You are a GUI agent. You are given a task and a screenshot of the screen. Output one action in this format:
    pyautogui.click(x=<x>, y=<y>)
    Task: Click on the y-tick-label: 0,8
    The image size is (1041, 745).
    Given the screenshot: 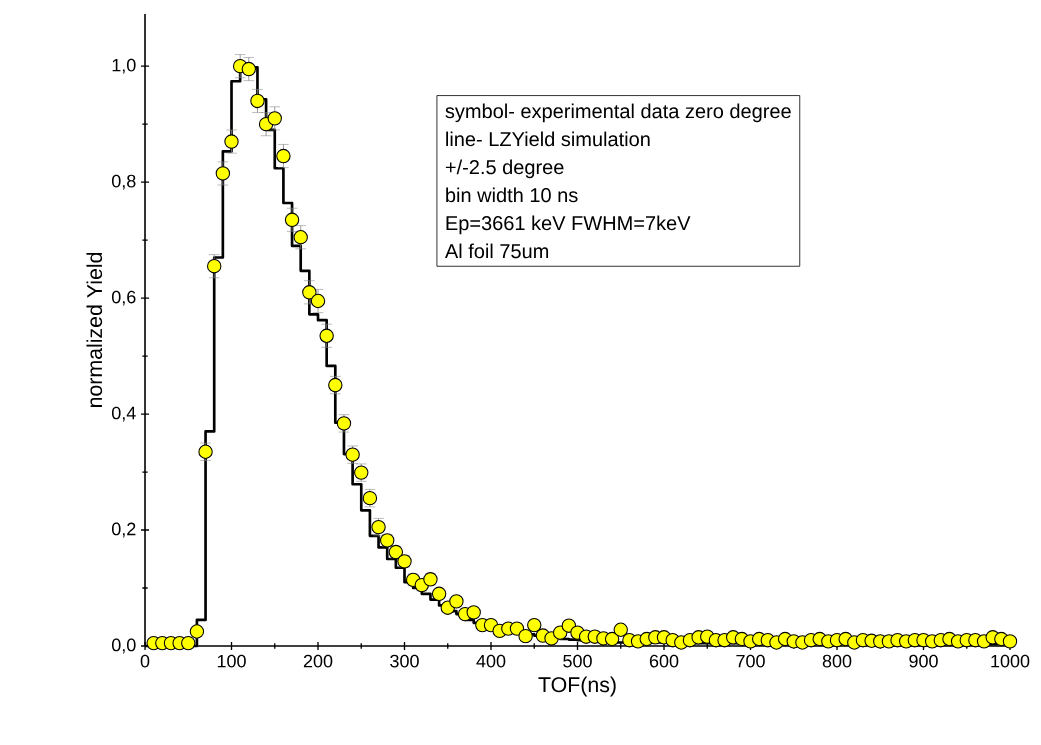 What is the action you would take?
    pyautogui.click(x=123, y=182)
    